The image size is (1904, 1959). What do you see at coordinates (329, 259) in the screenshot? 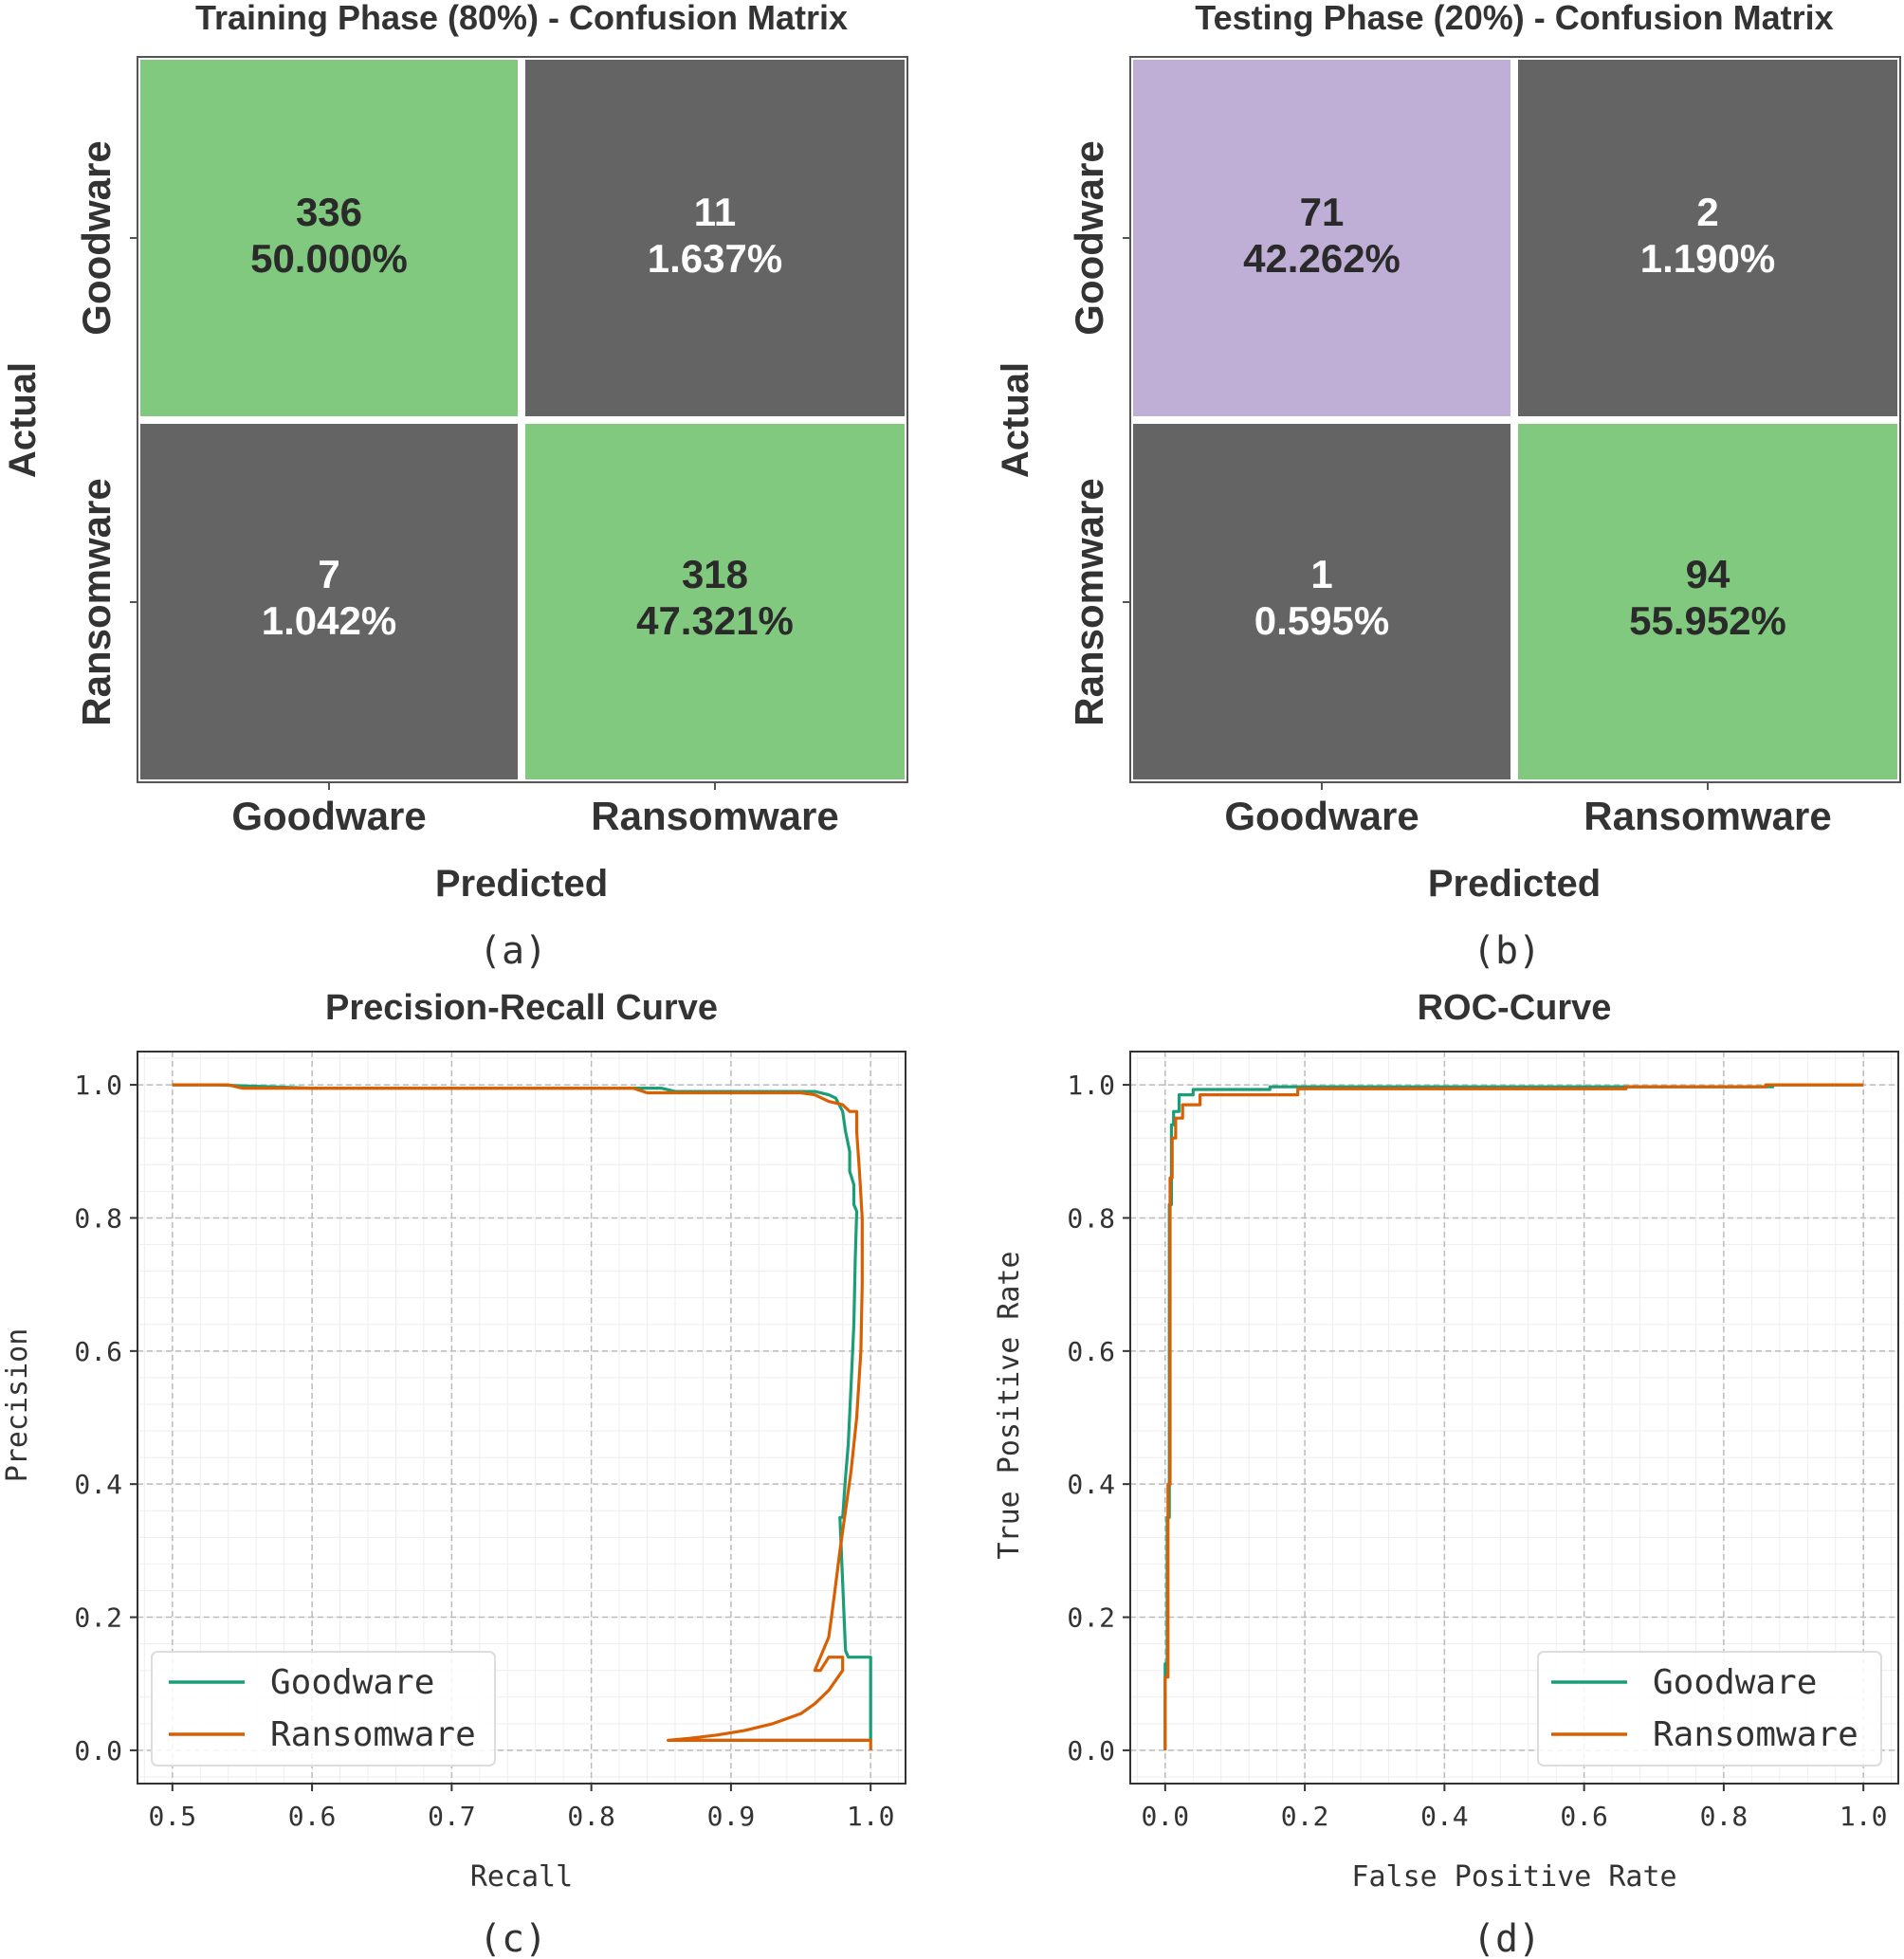
I see `cell-percent: 50.000%` at bounding box center [329, 259].